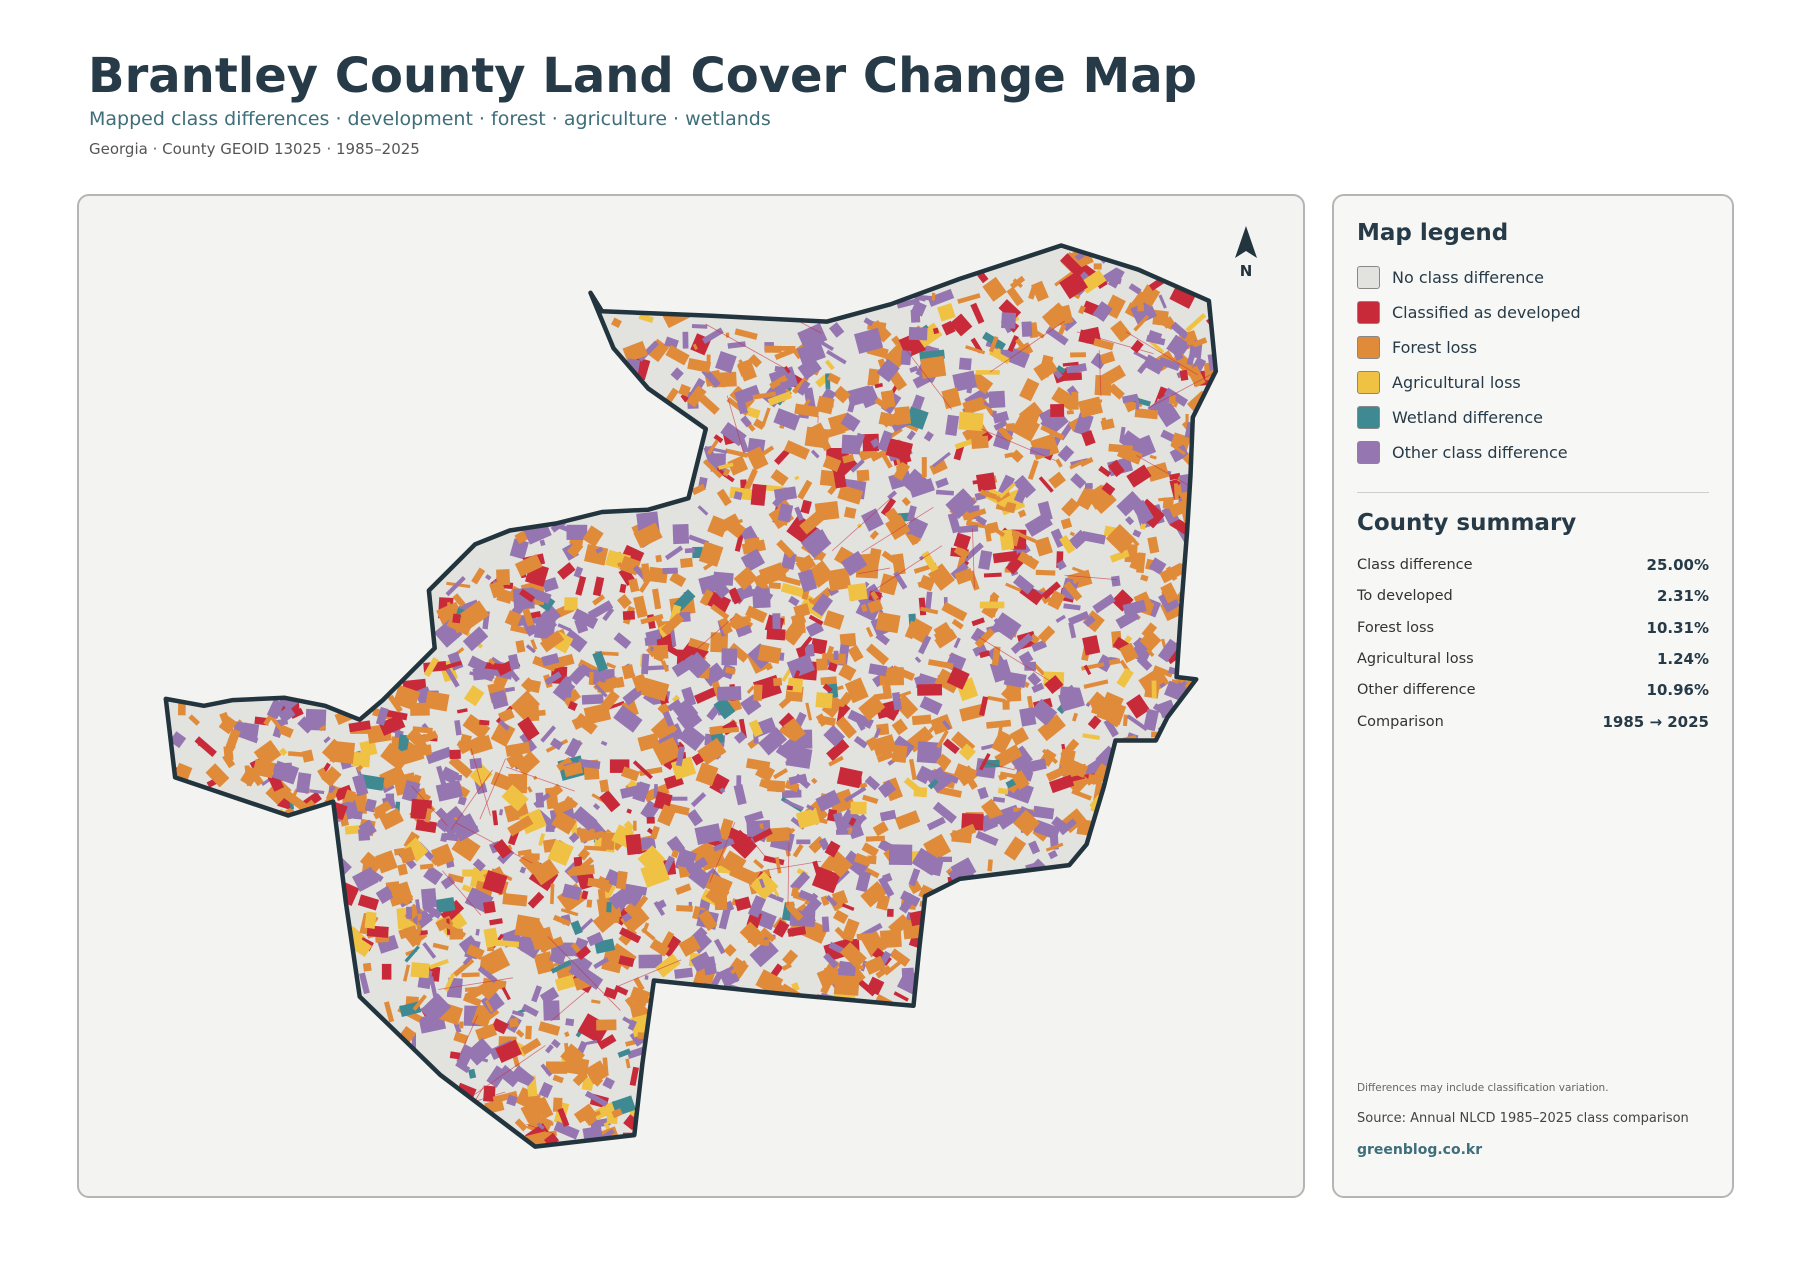 The image size is (1800, 1273). Describe the element at coordinates (1655, 721) in the screenshot. I see `summary-value: 1985 → 2025` at that location.